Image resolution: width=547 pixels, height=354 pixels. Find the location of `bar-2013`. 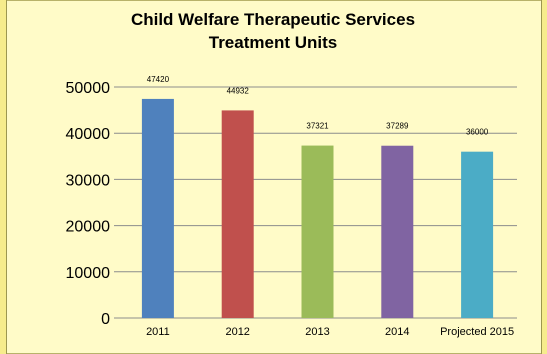

bar-2013 is located at coordinates (317, 231).